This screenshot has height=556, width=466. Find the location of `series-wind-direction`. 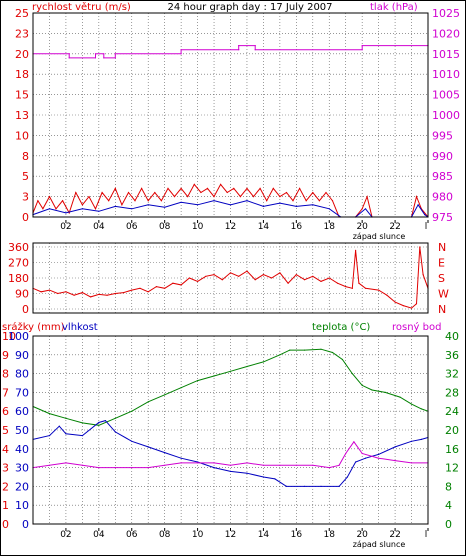

series-wind-direction is located at coordinates (230, 277).